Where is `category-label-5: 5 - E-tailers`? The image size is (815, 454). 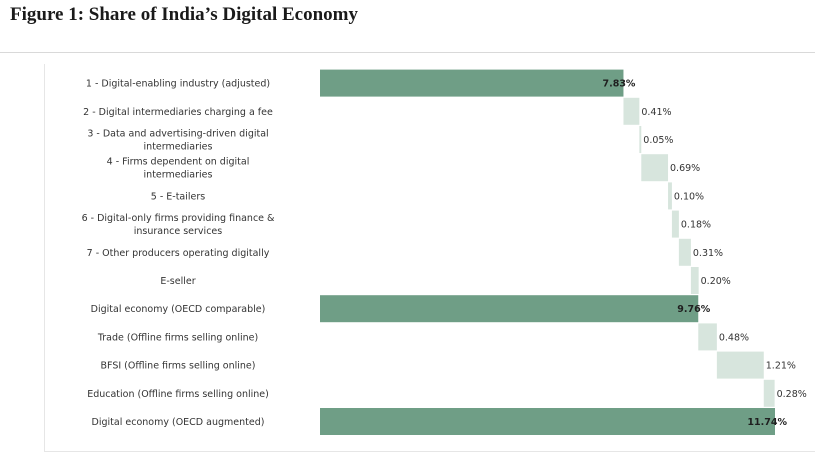 category-label-5: 5 - E-tailers is located at coordinates (178, 196).